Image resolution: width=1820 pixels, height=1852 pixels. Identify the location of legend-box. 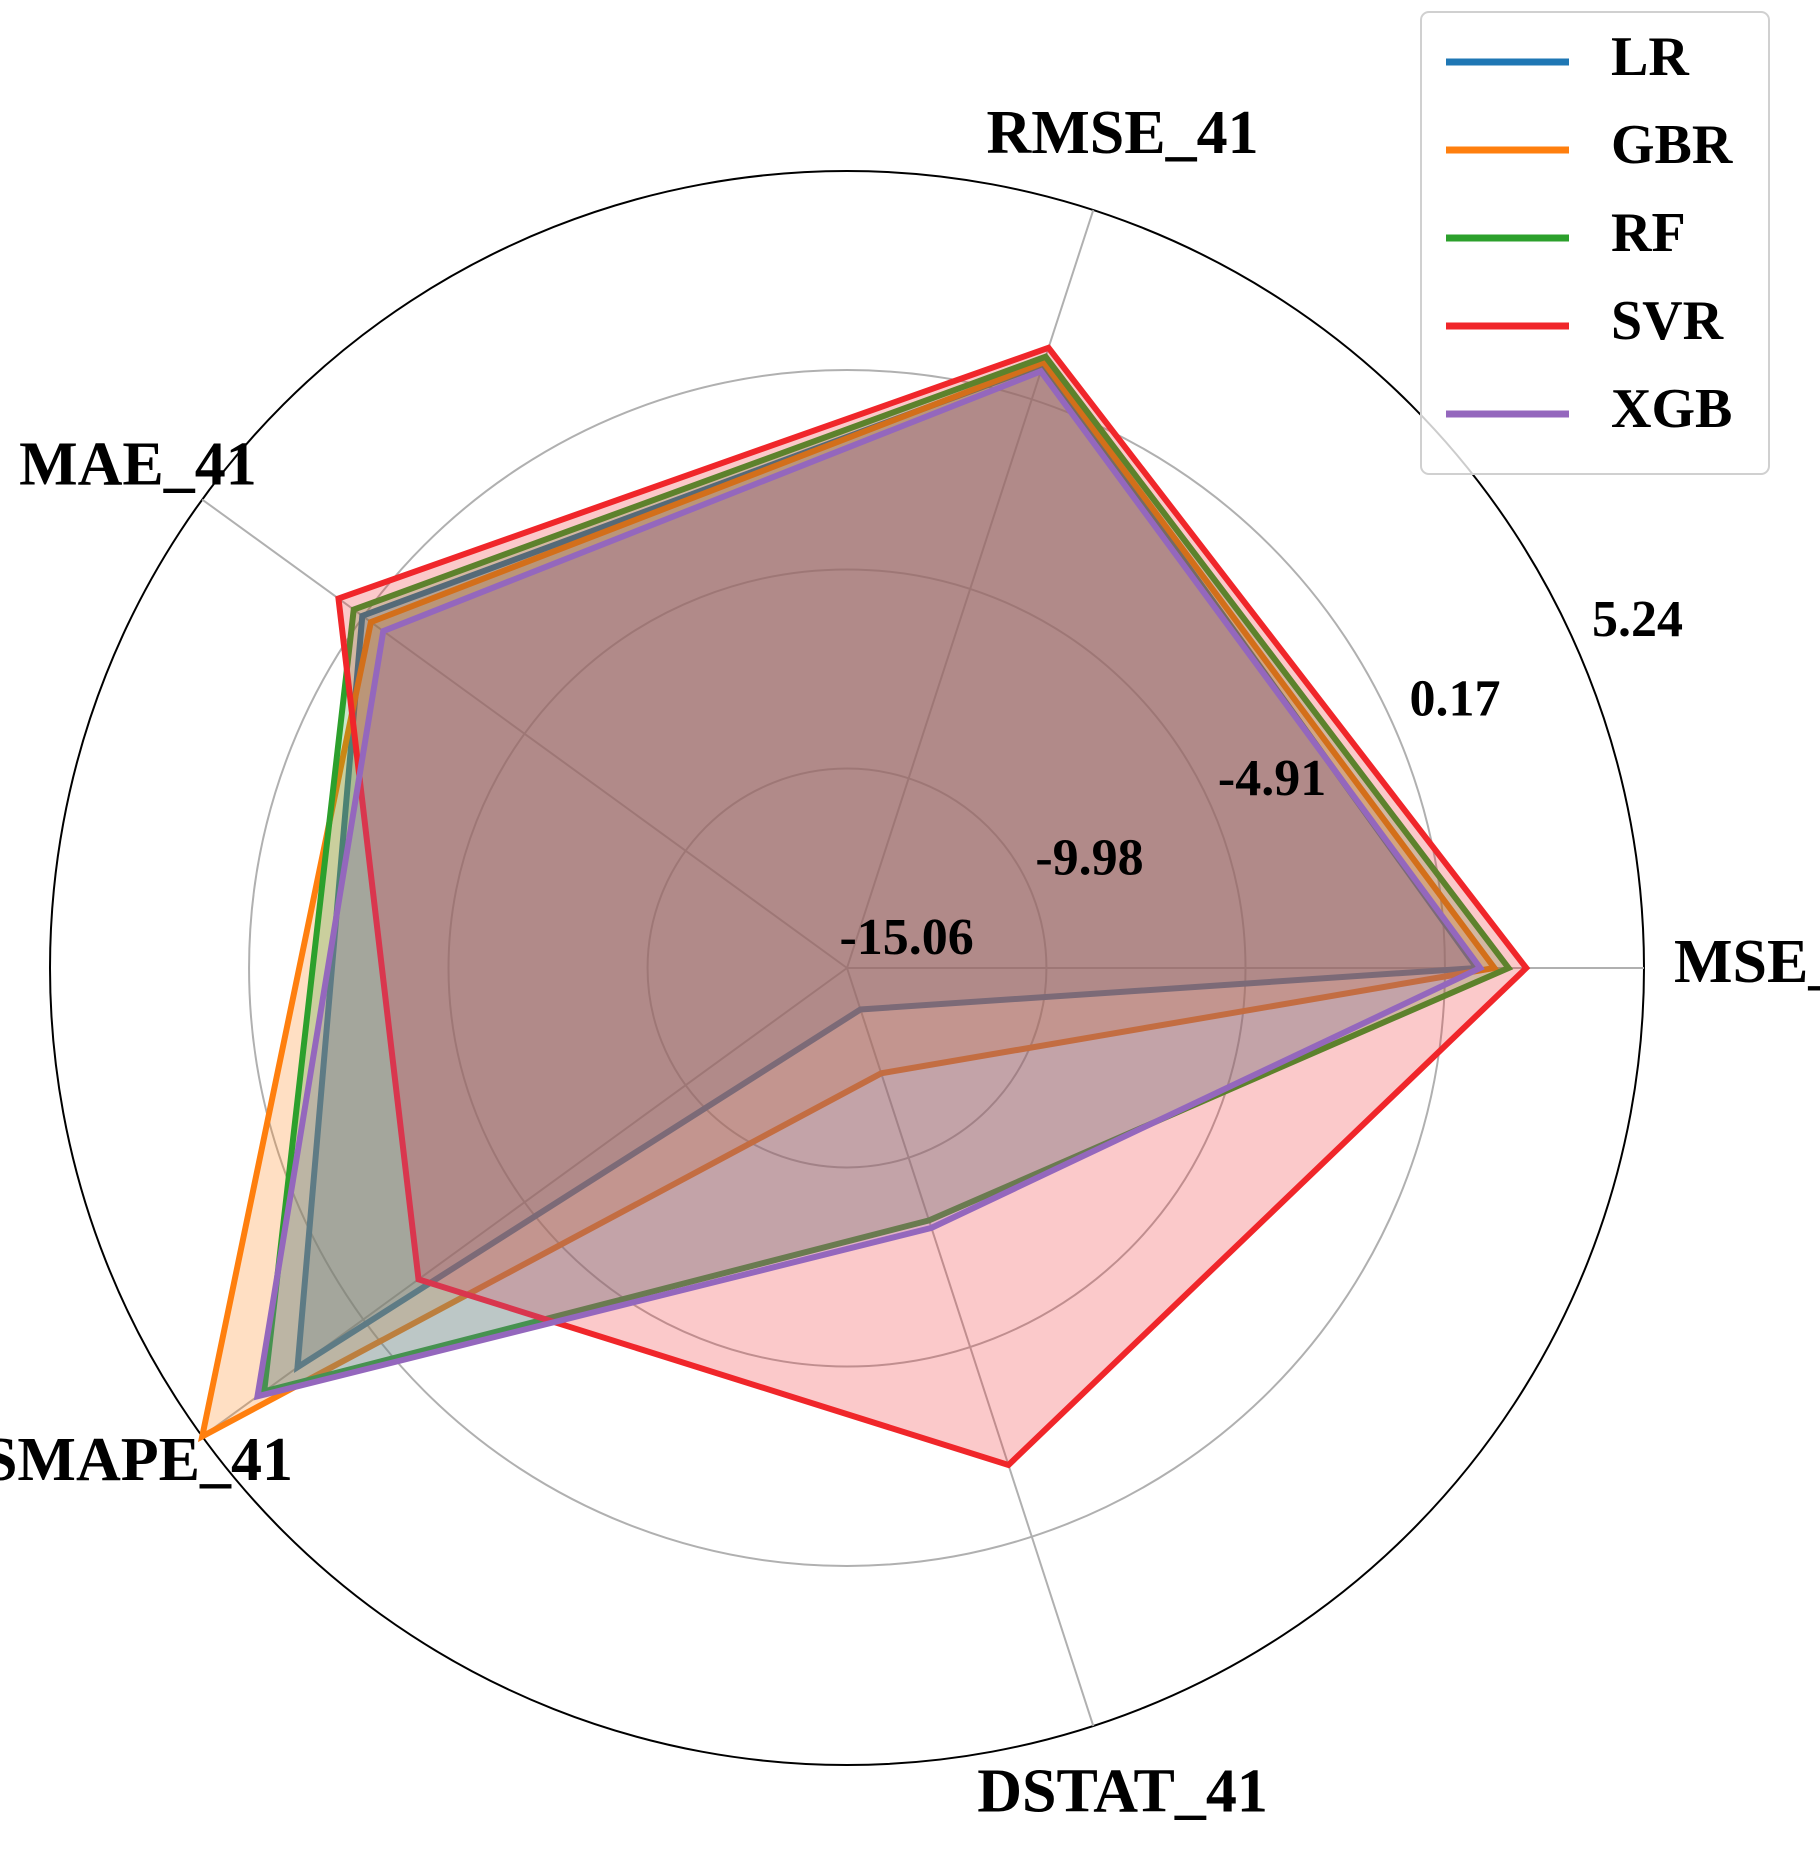
(1595, 243).